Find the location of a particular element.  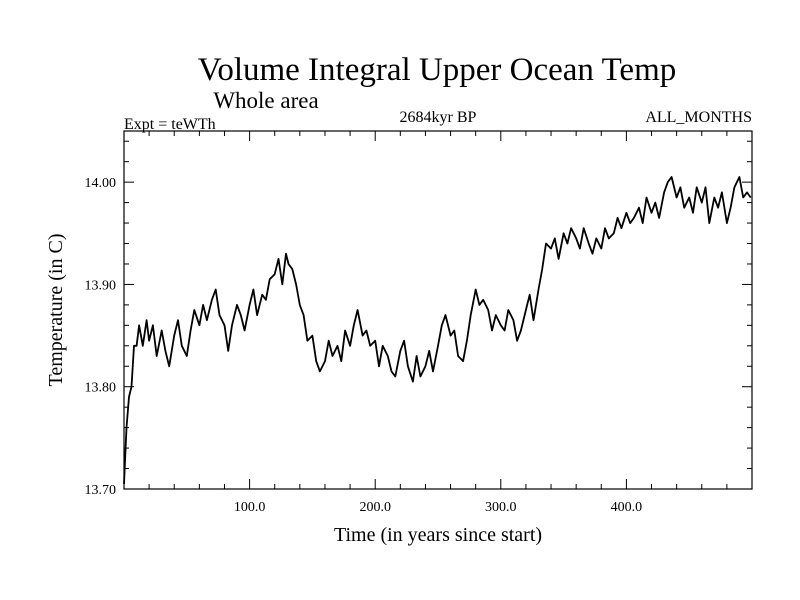

period-label: 2684kyr BP is located at coordinates (438, 117).